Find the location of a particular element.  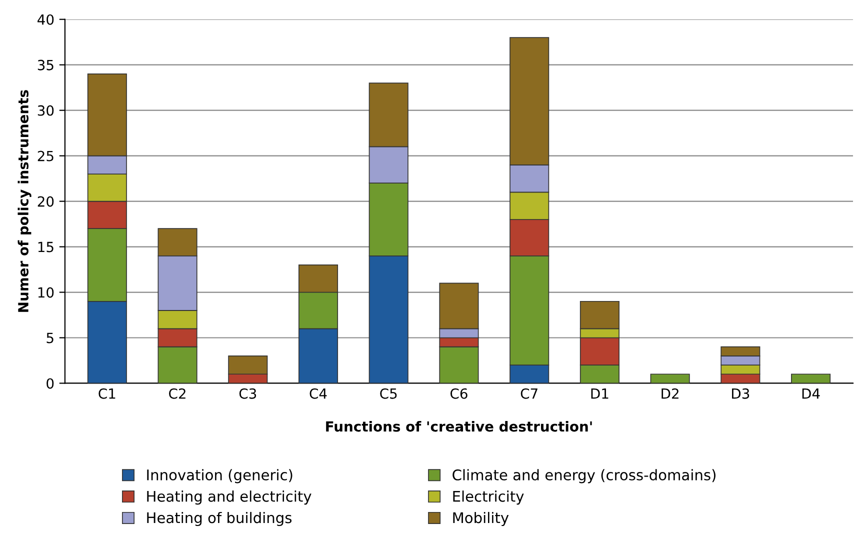

y-tick-label: 5 is located at coordinates (50, 338).